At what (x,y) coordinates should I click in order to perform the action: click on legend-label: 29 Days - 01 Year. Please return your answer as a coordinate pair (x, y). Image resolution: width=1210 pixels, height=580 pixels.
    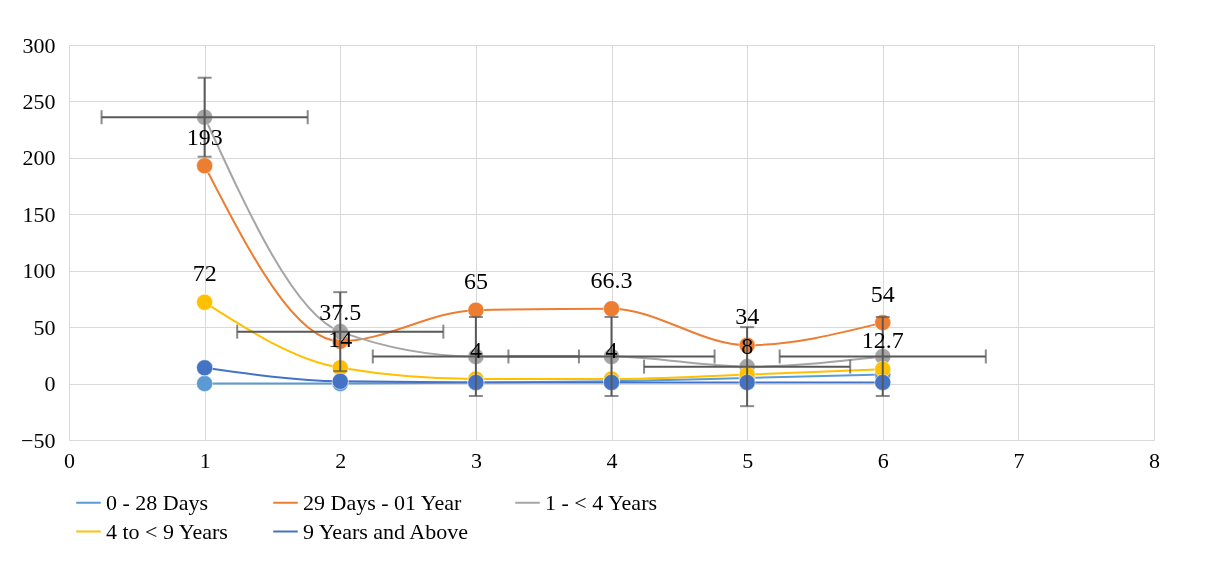
    Looking at the image, I should click on (382, 502).